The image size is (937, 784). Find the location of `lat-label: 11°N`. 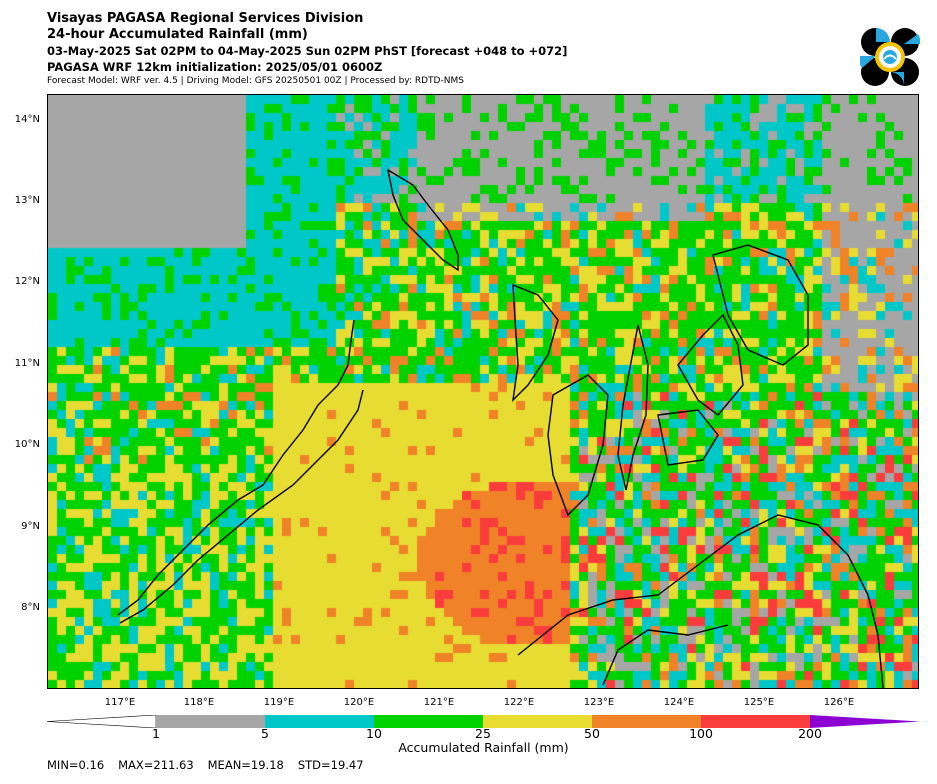

lat-label: 11°N is located at coordinates (27, 363).